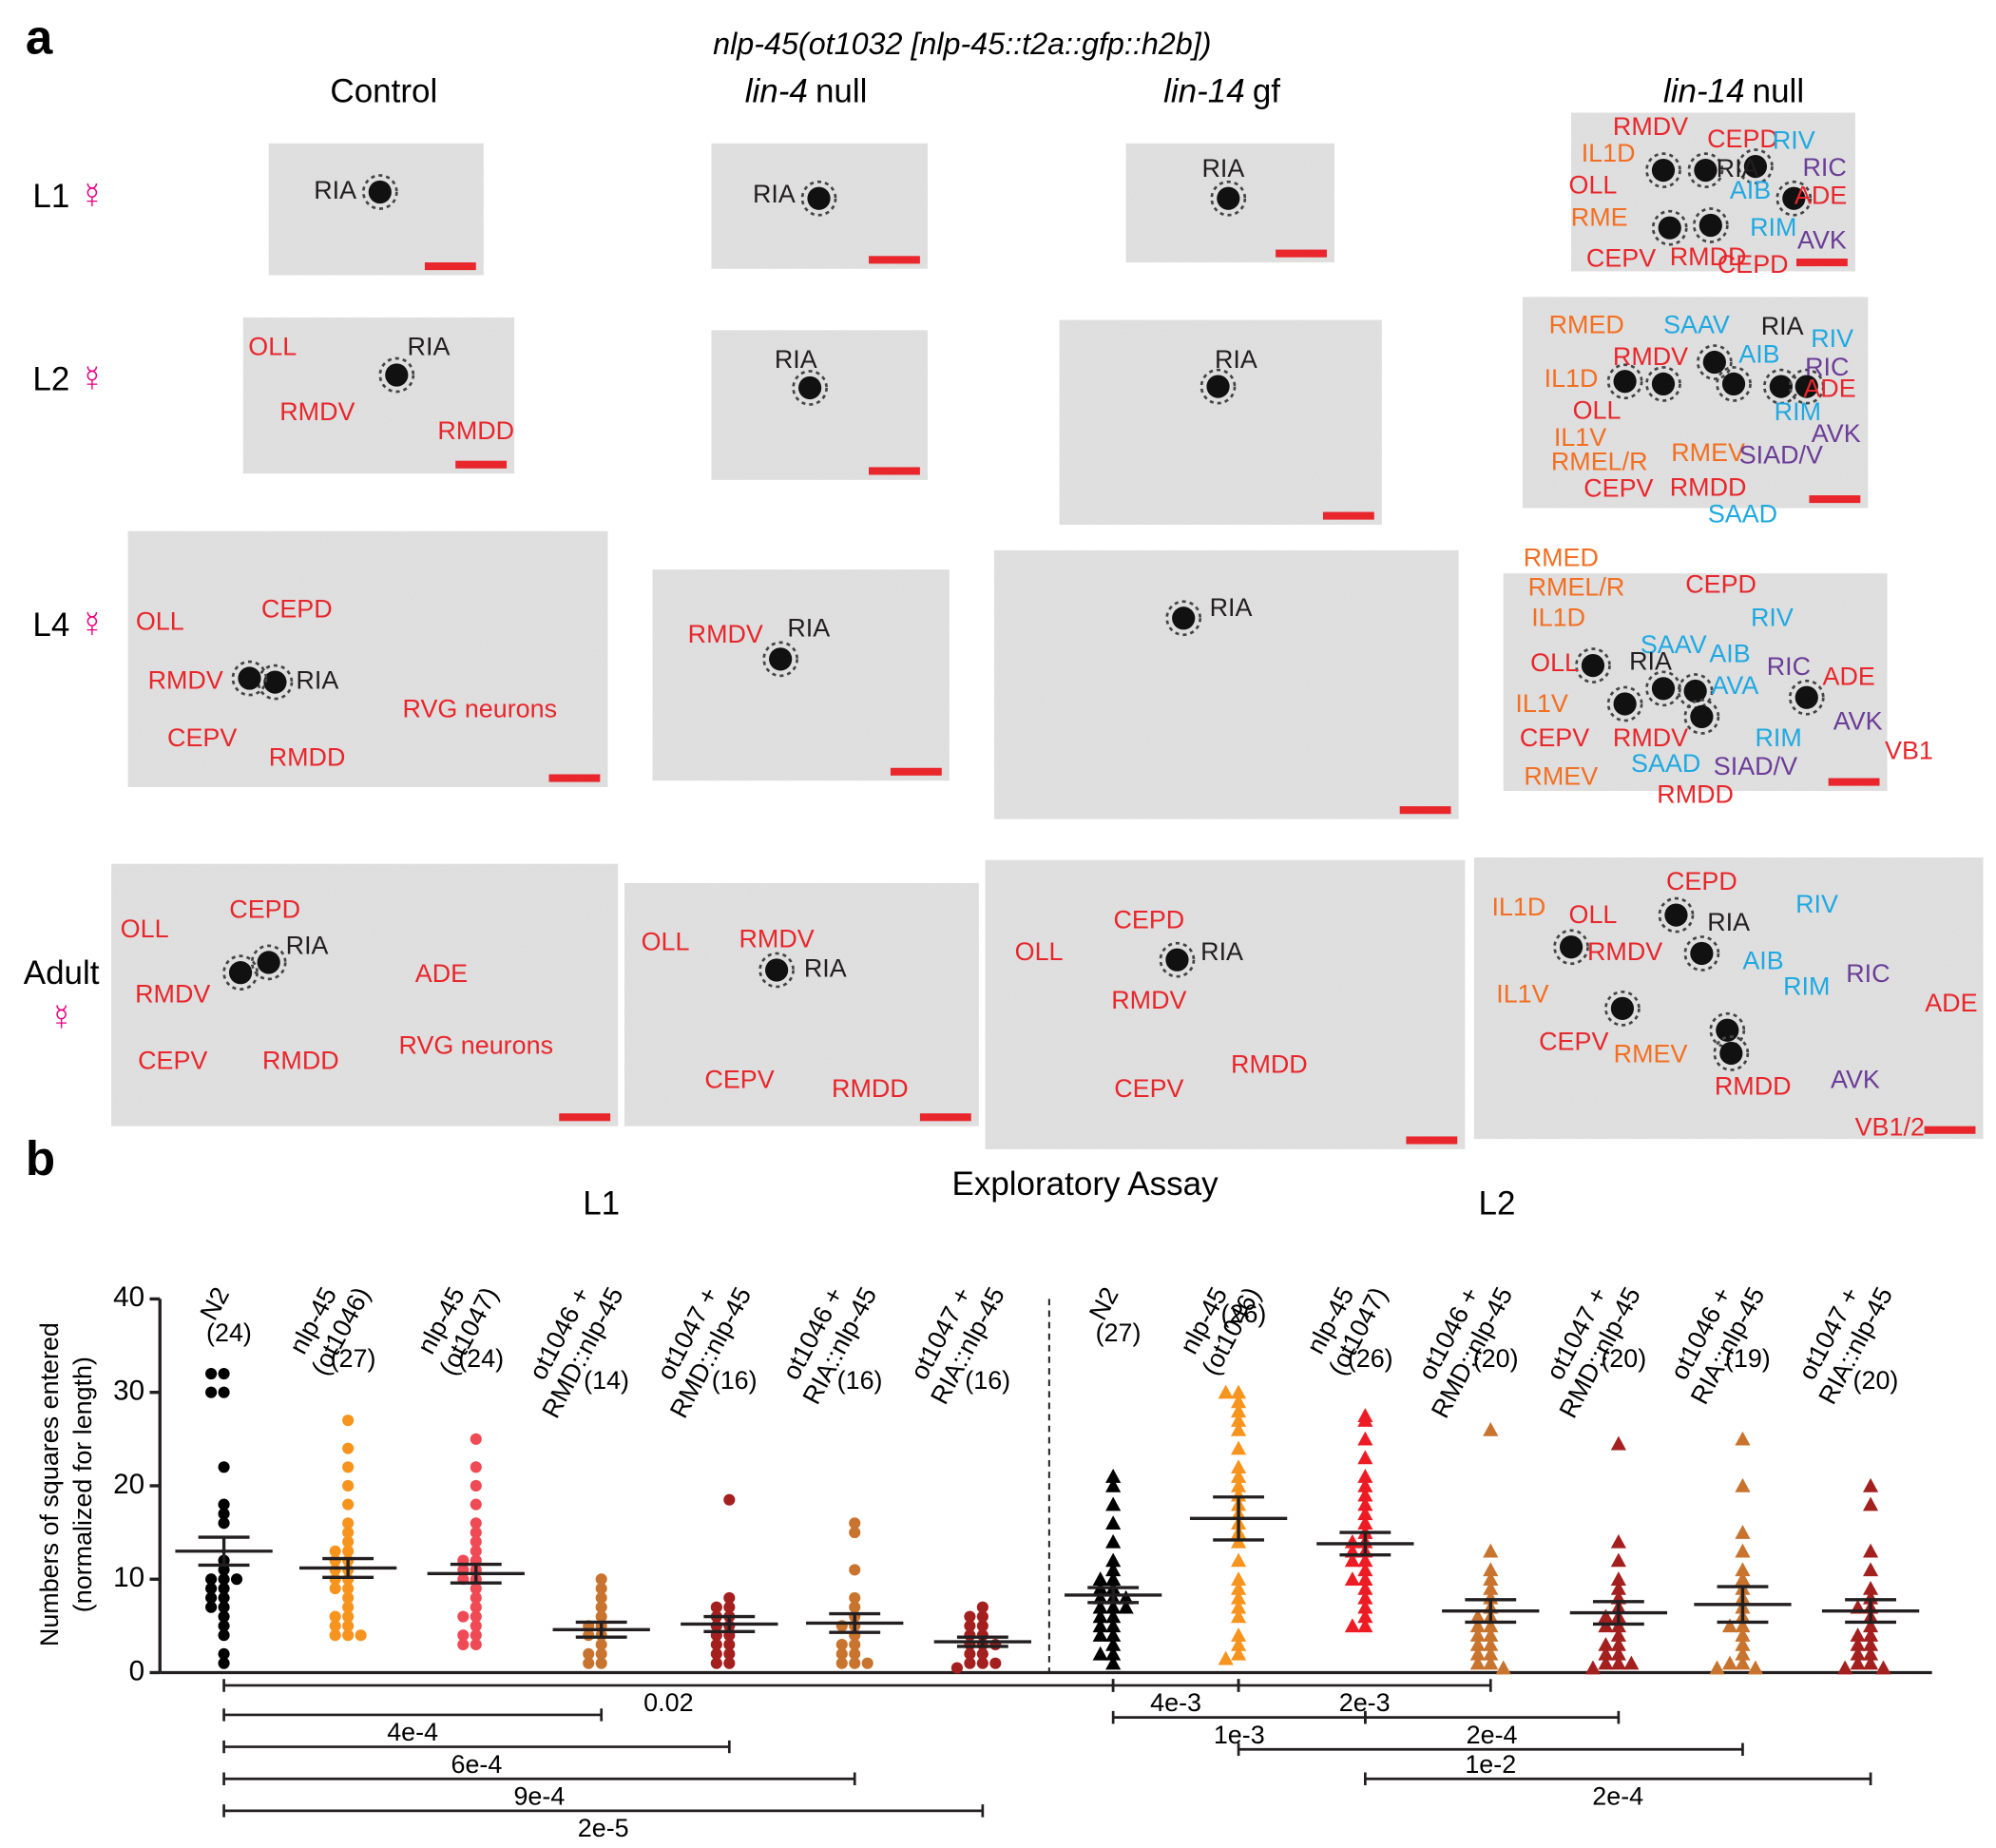 The width and height of the screenshot is (1996, 1848). Describe the element at coordinates (539, 1778) in the screenshot. I see `significance-bracket` at that location.